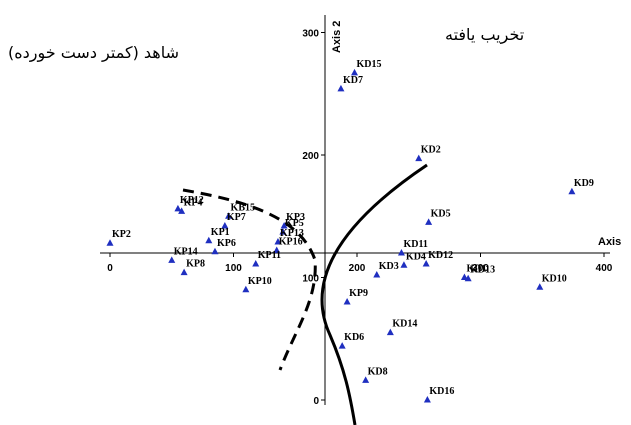 This screenshot has width=631, height=425. Describe the element at coordinates (440, 255) in the screenshot. I see `data-point-label: KD12` at that location.